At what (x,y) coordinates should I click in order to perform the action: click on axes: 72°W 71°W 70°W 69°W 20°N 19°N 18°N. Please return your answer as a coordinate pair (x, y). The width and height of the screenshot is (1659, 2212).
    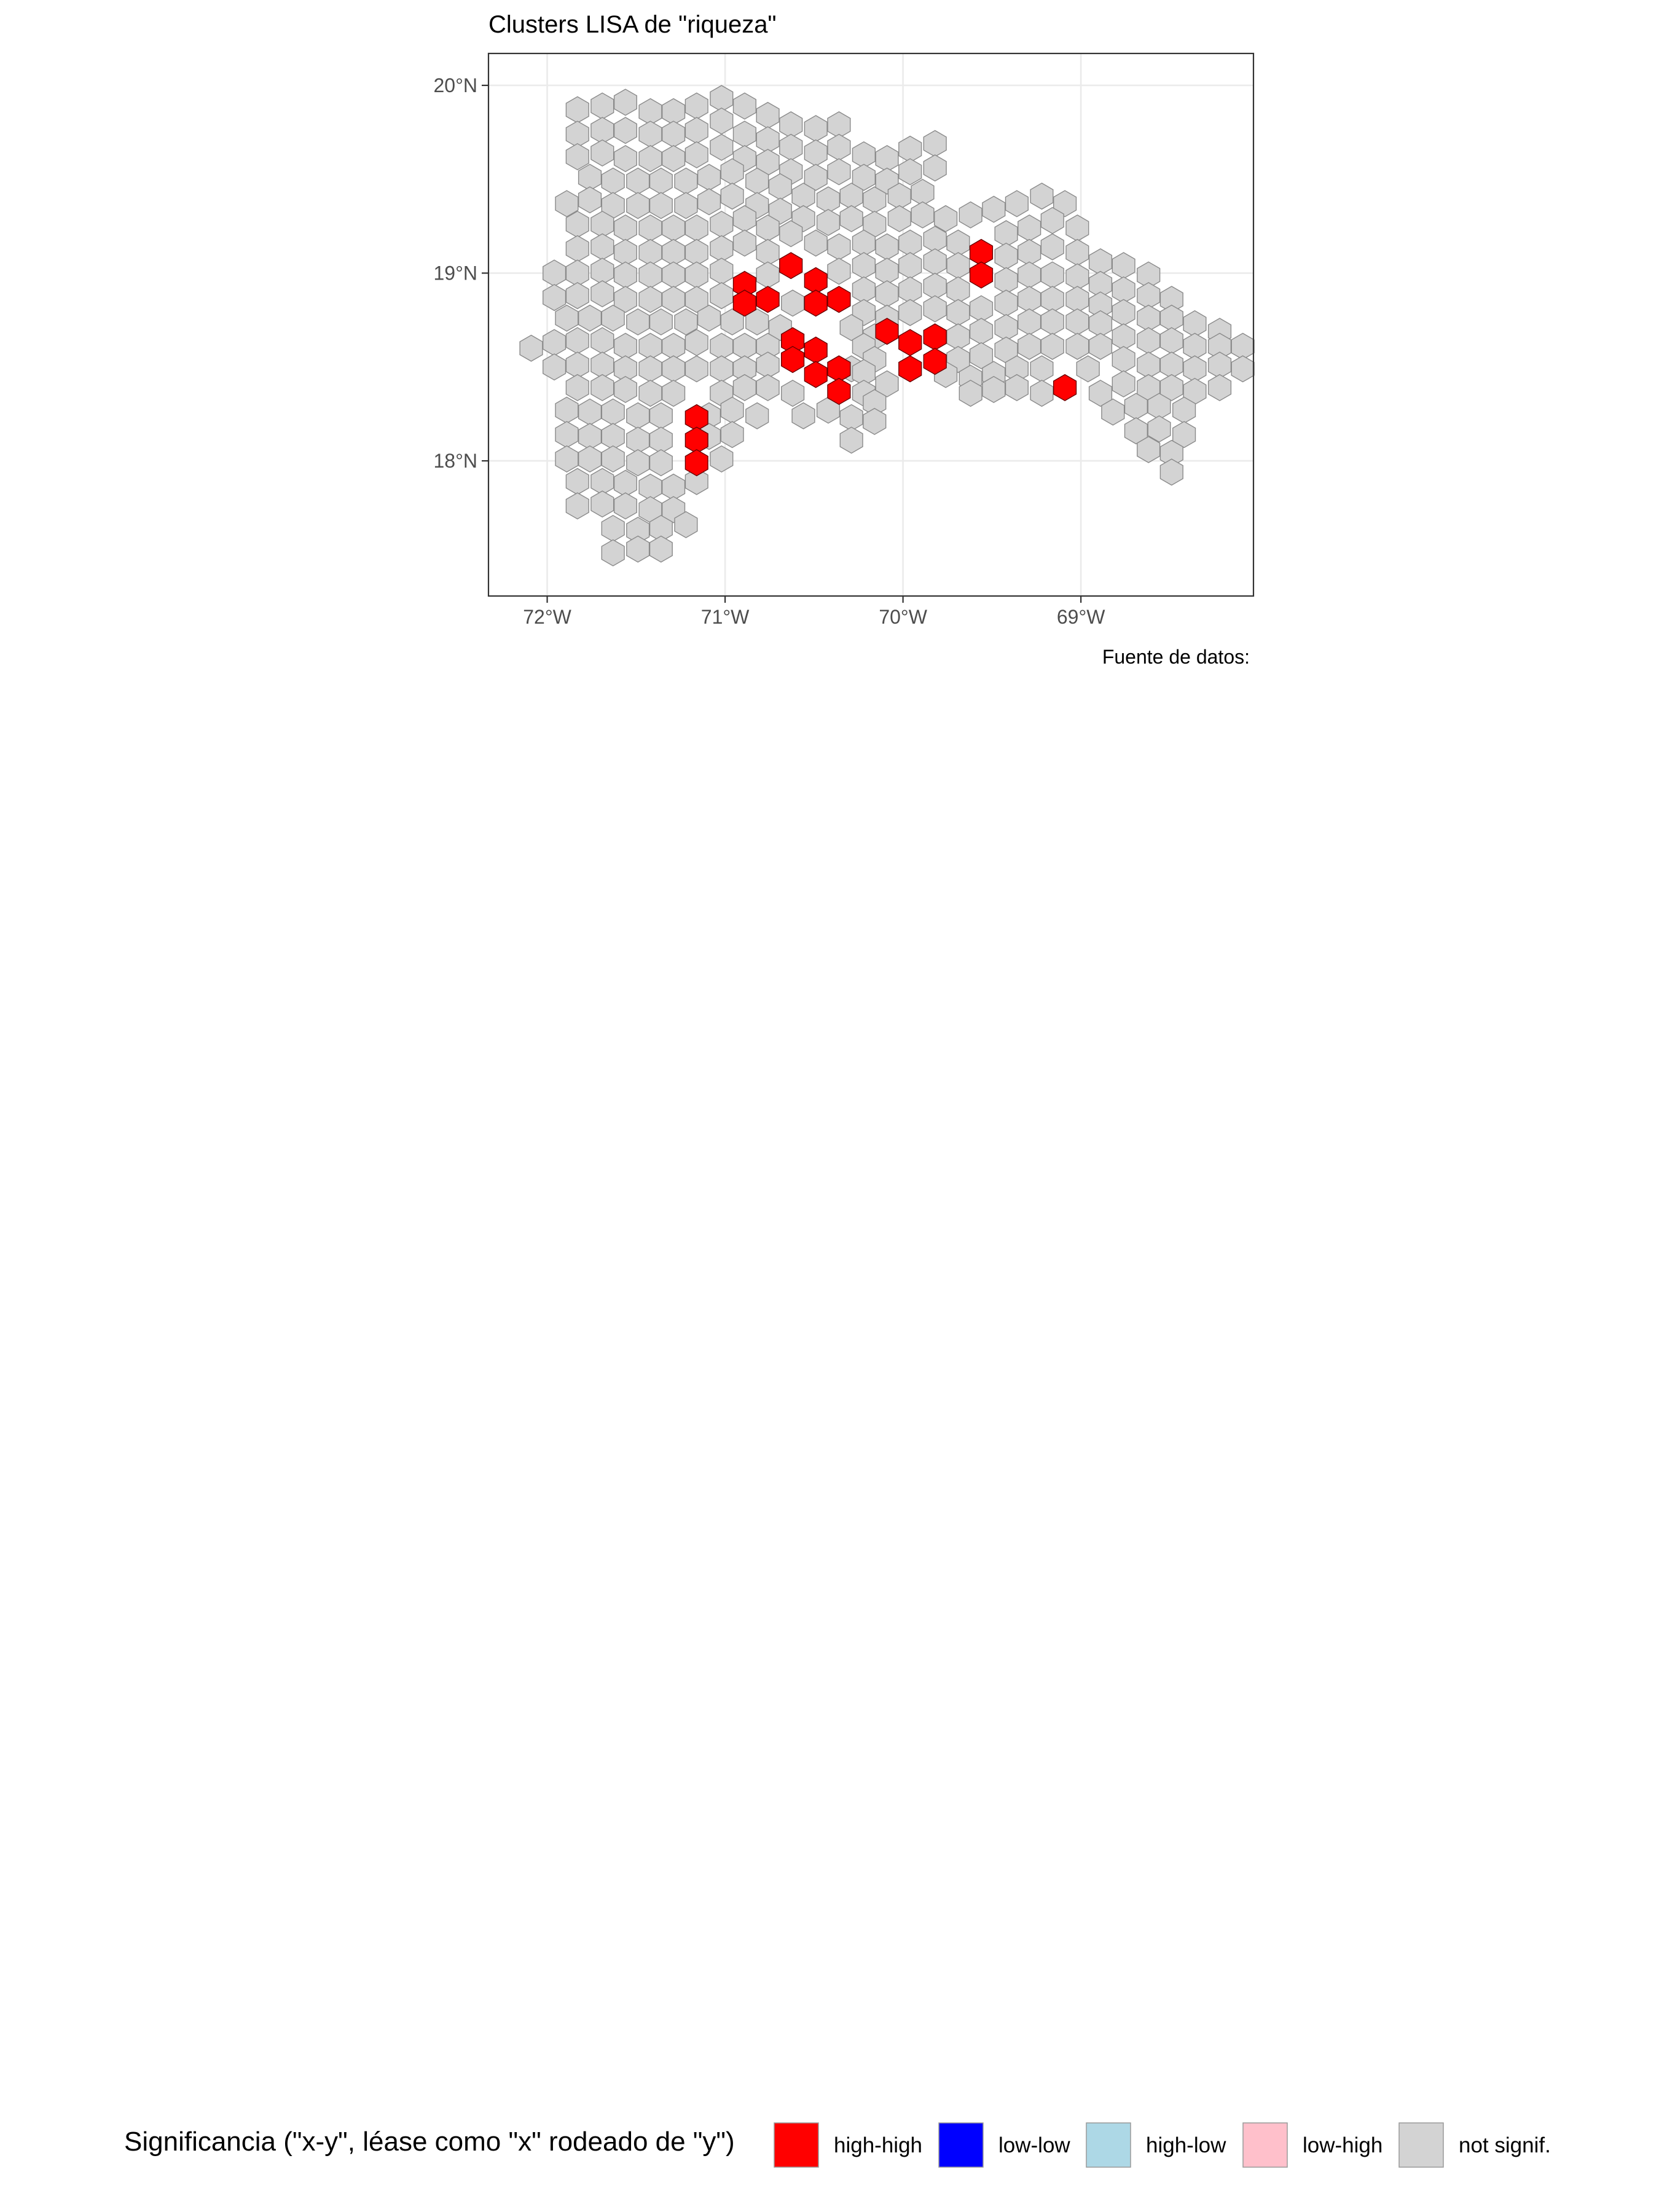
    Looking at the image, I should click on (770, 351).